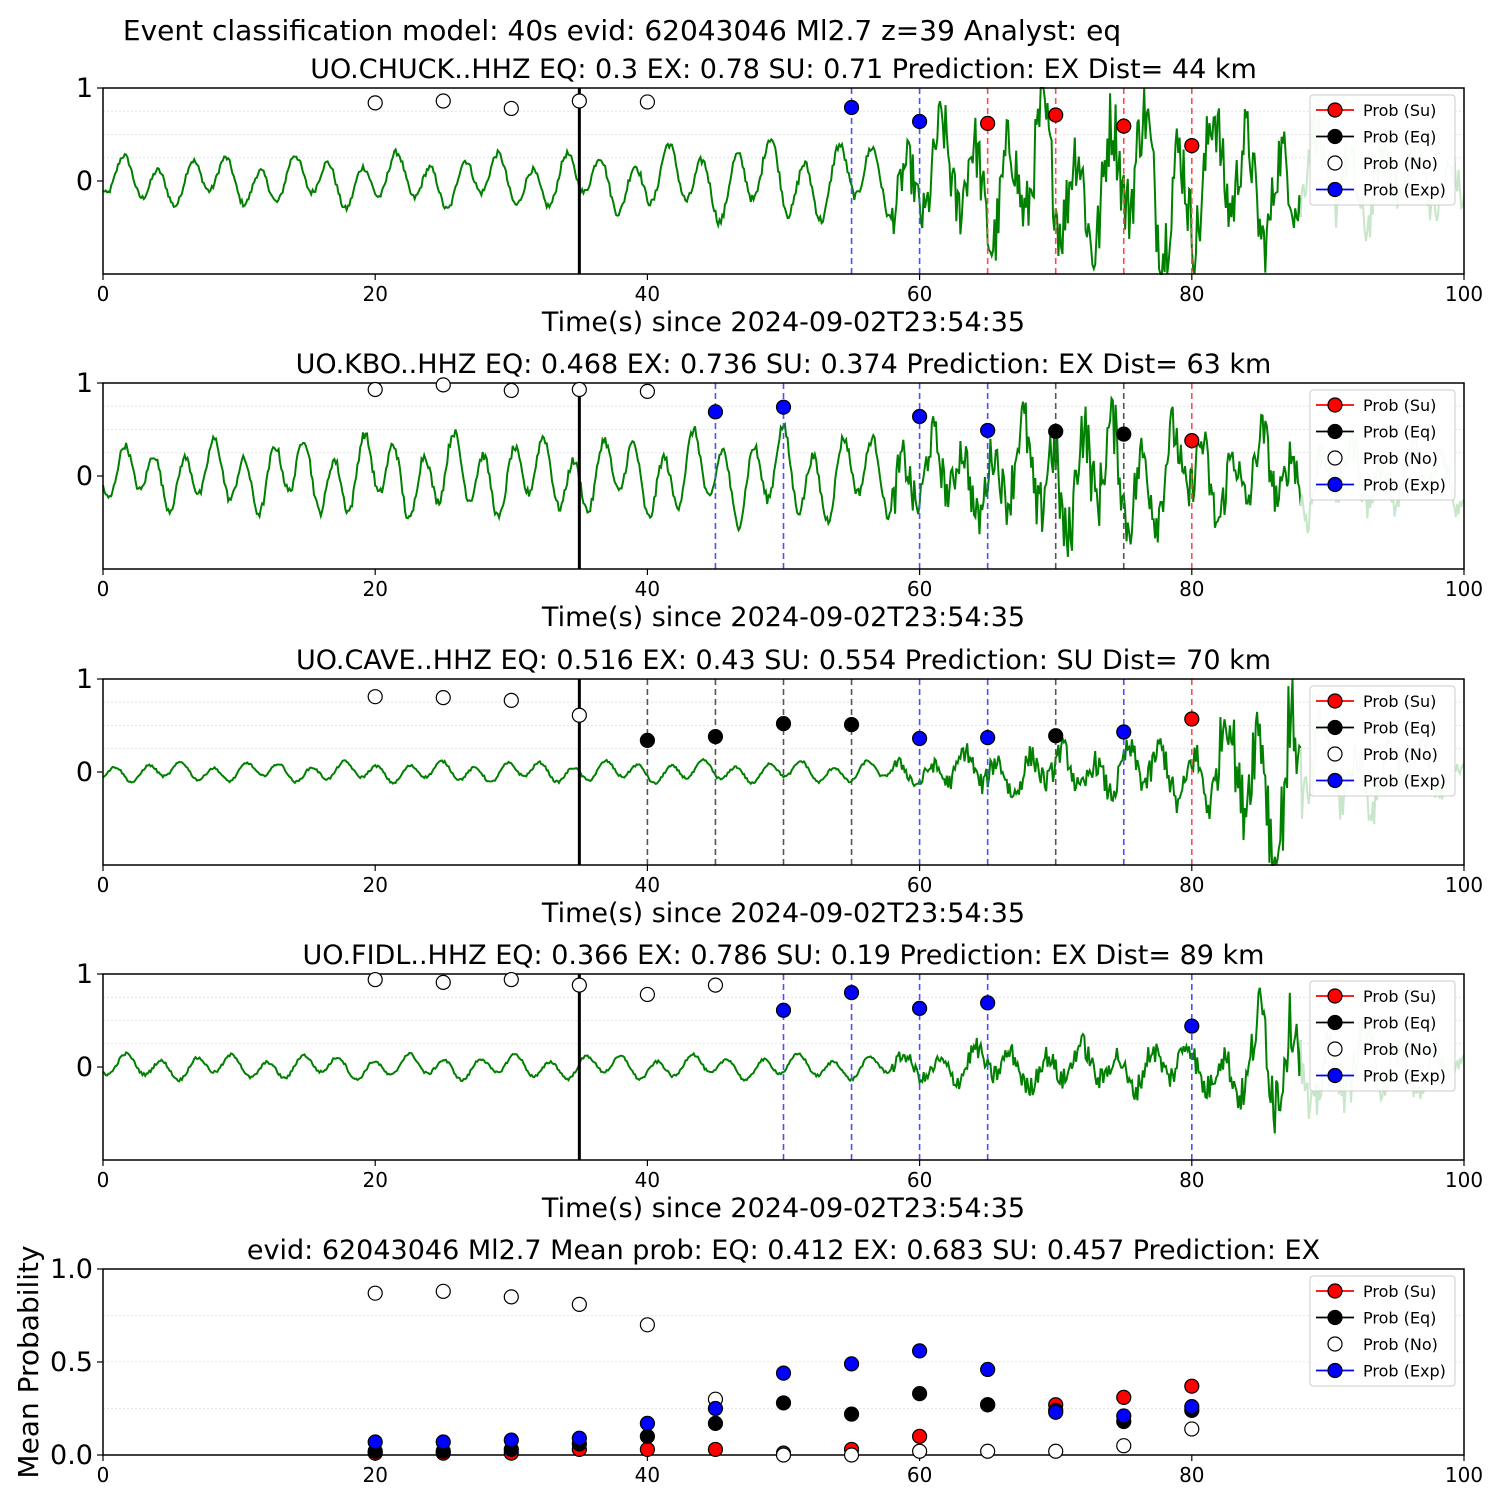  Describe the element at coordinates (1400, 458) in the screenshot. I see `legend-label-no: Prob (No)` at that location.